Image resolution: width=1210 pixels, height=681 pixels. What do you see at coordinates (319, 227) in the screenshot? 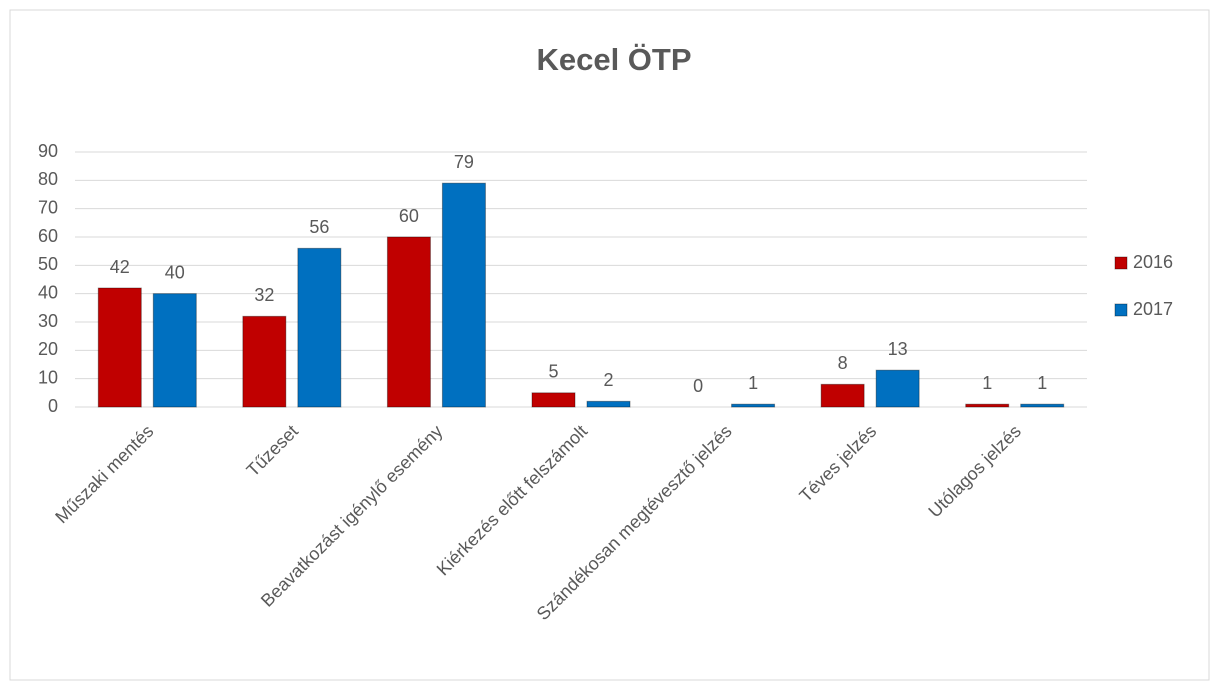
I see `data-label: 56` at bounding box center [319, 227].